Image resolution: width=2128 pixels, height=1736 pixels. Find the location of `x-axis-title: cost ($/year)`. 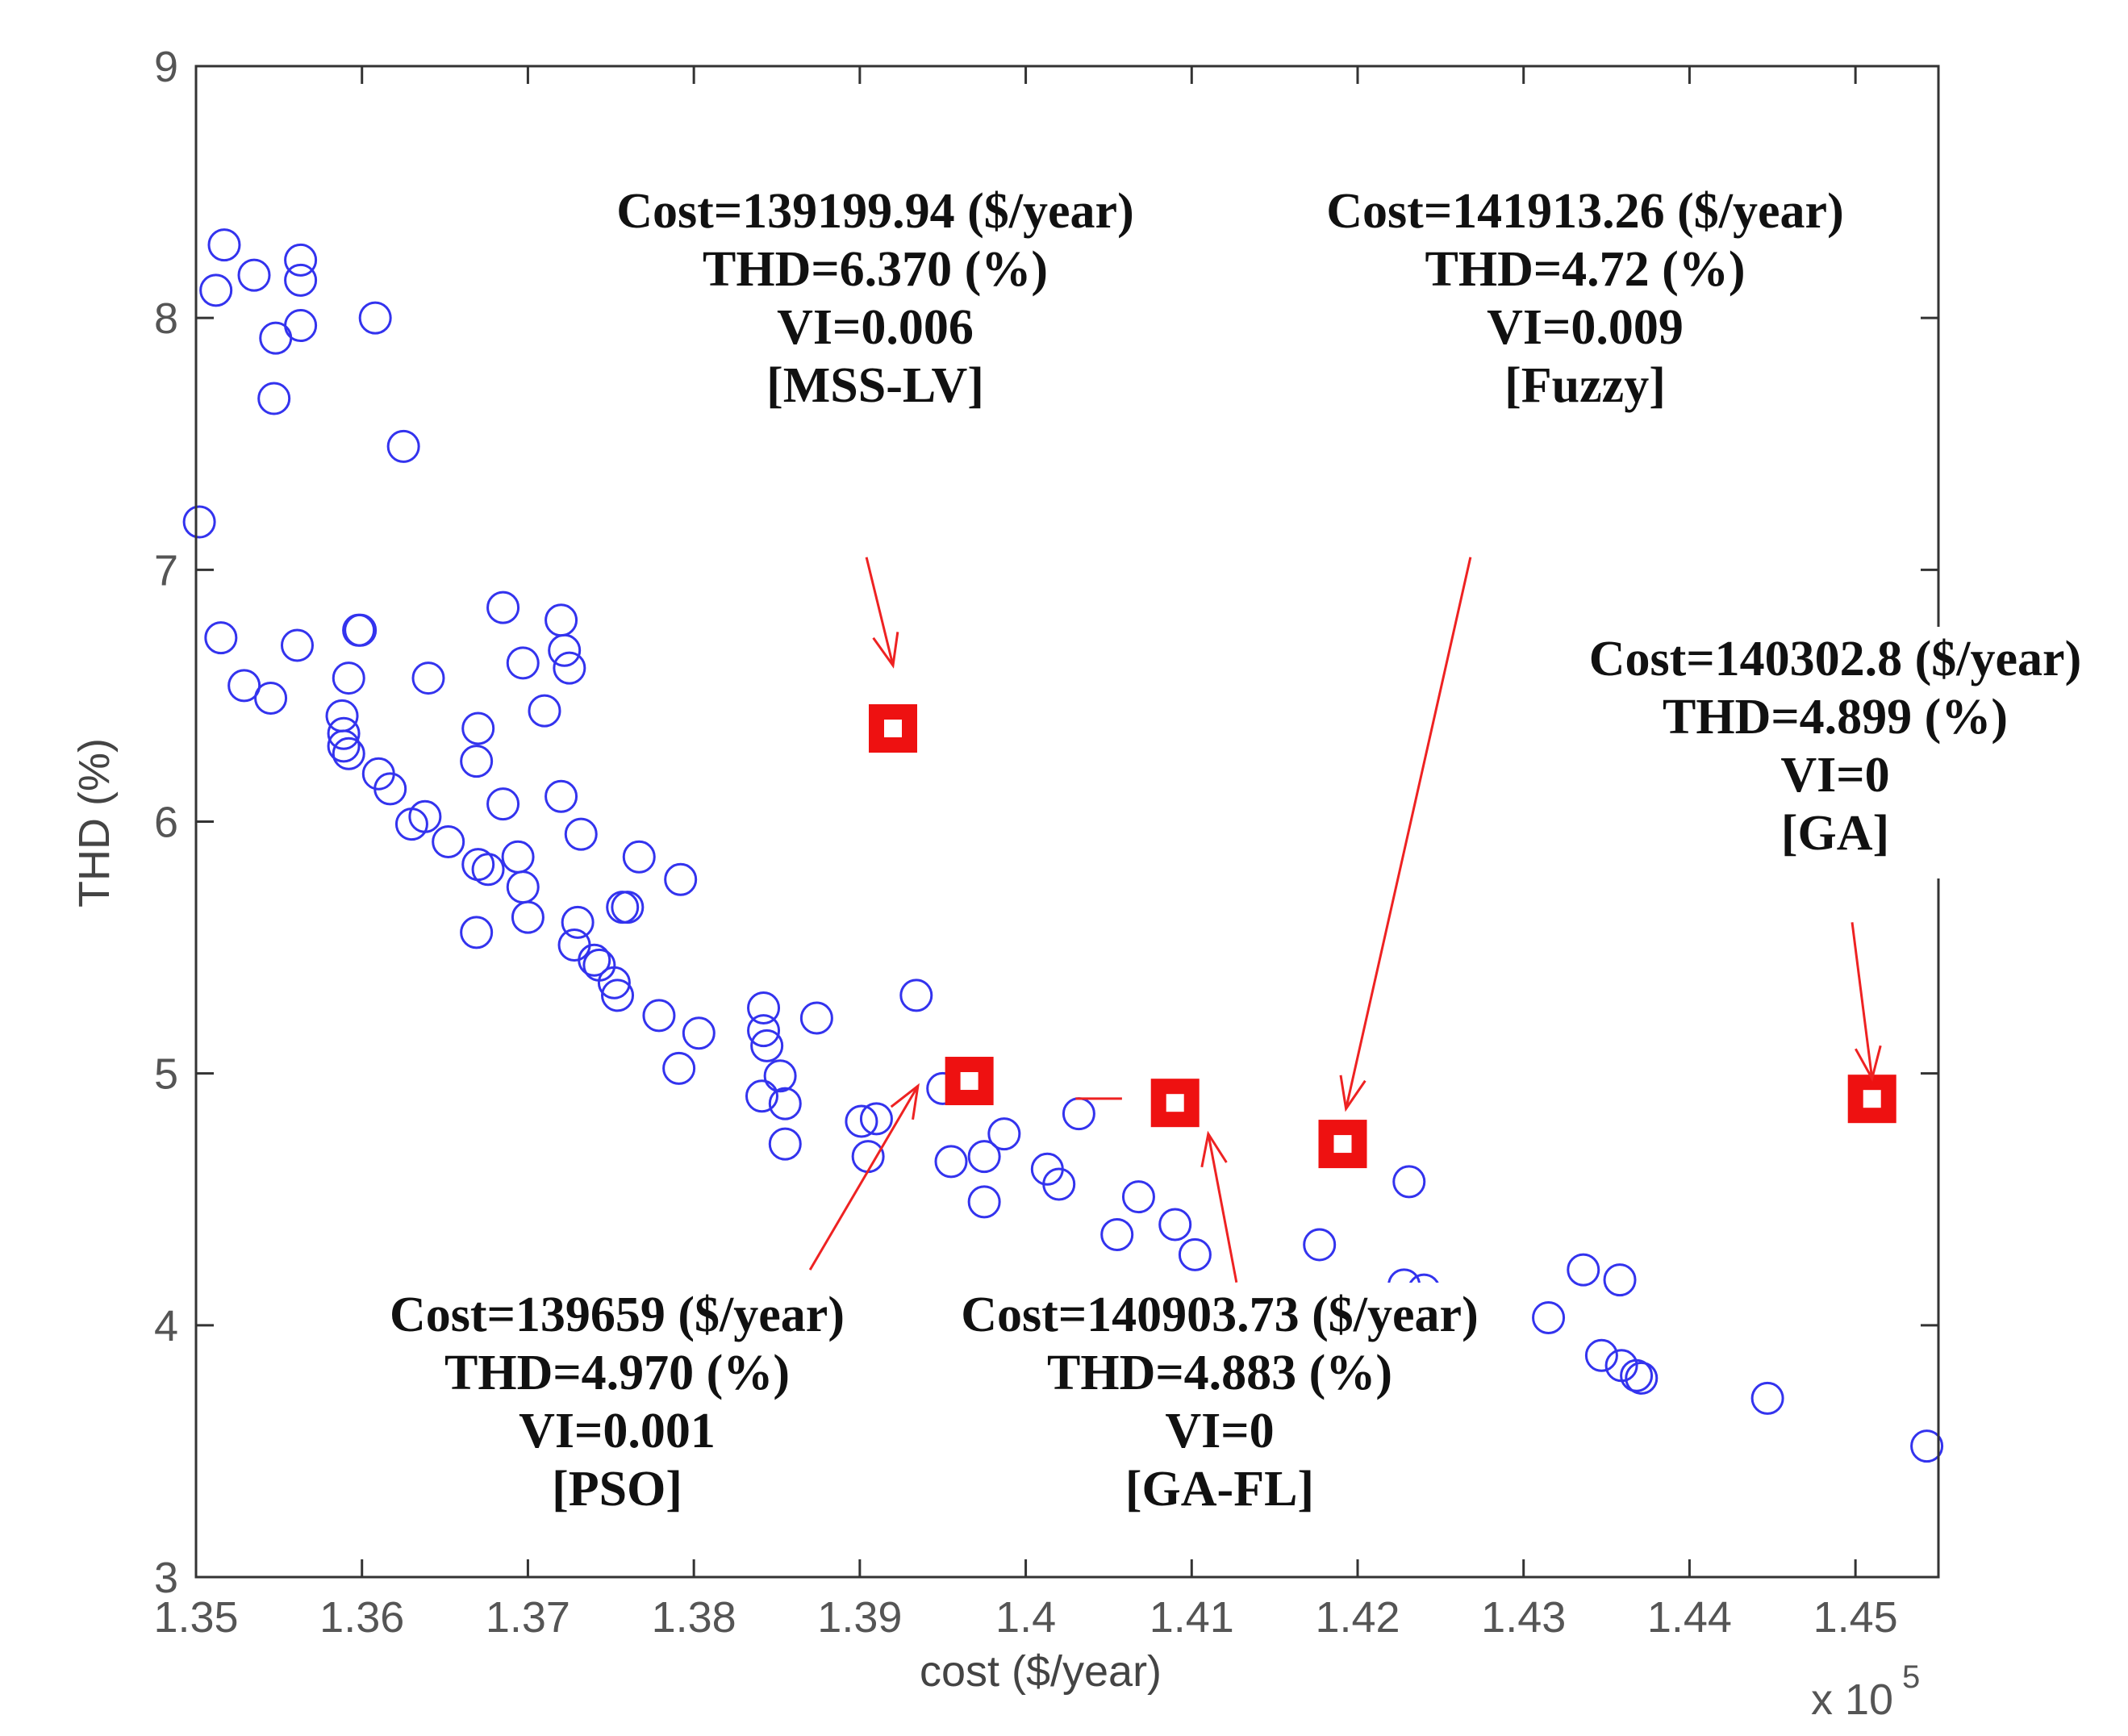

x-axis-title: cost ($/year) is located at coordinates (1041, 1672).